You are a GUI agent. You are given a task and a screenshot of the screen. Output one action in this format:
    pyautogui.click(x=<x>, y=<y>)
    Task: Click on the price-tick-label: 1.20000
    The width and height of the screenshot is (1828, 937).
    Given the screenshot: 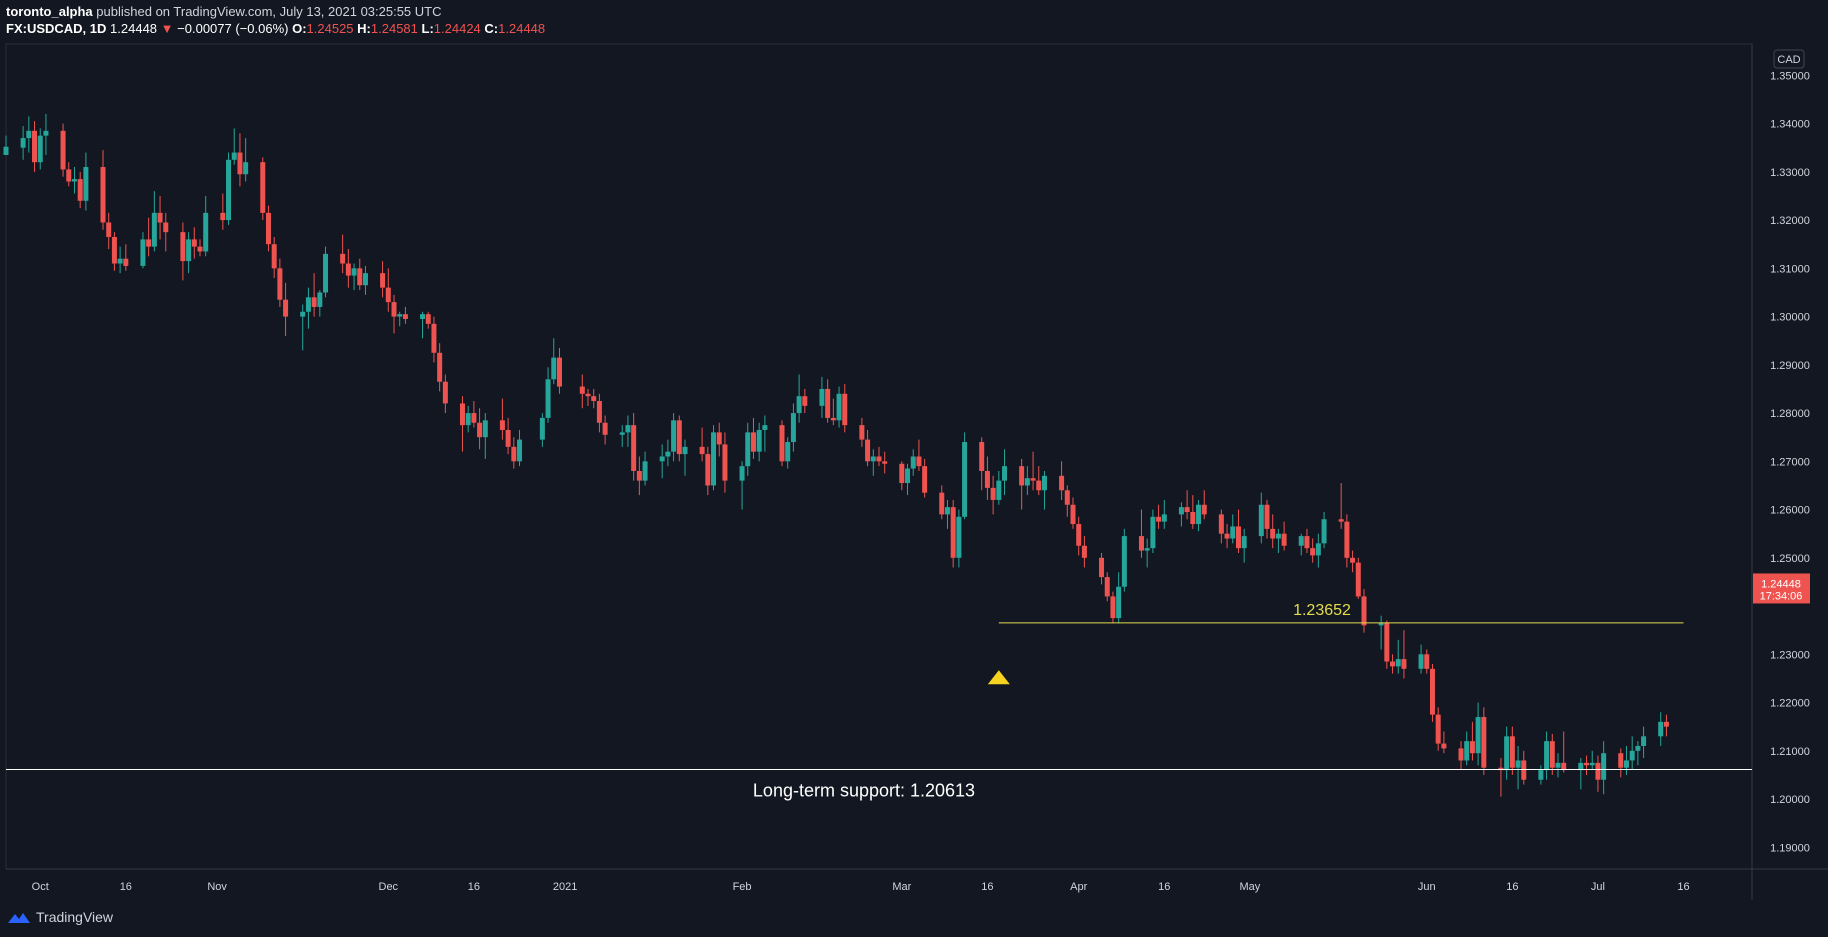 What is the action you would take?
    pyautogui.click(x=1790, y=800)
    